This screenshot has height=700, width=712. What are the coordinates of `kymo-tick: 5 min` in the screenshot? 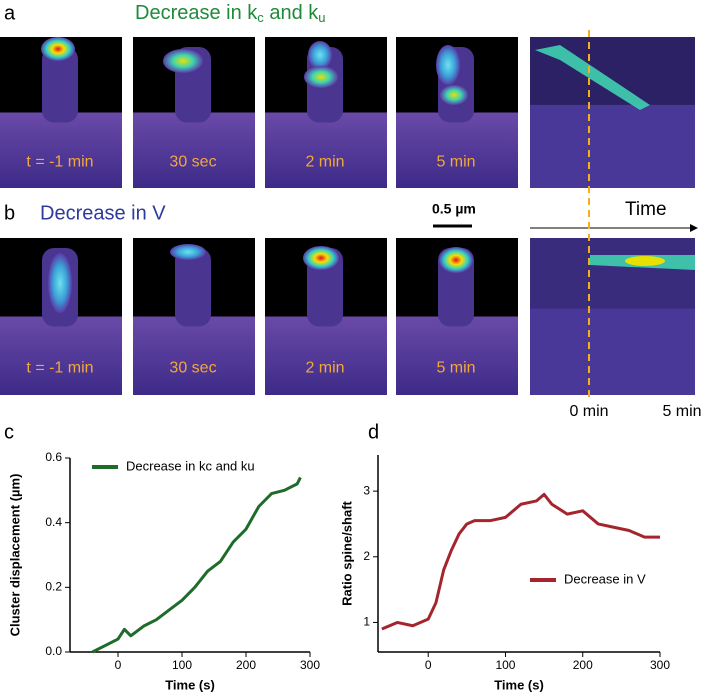 It's located at (681, 411).